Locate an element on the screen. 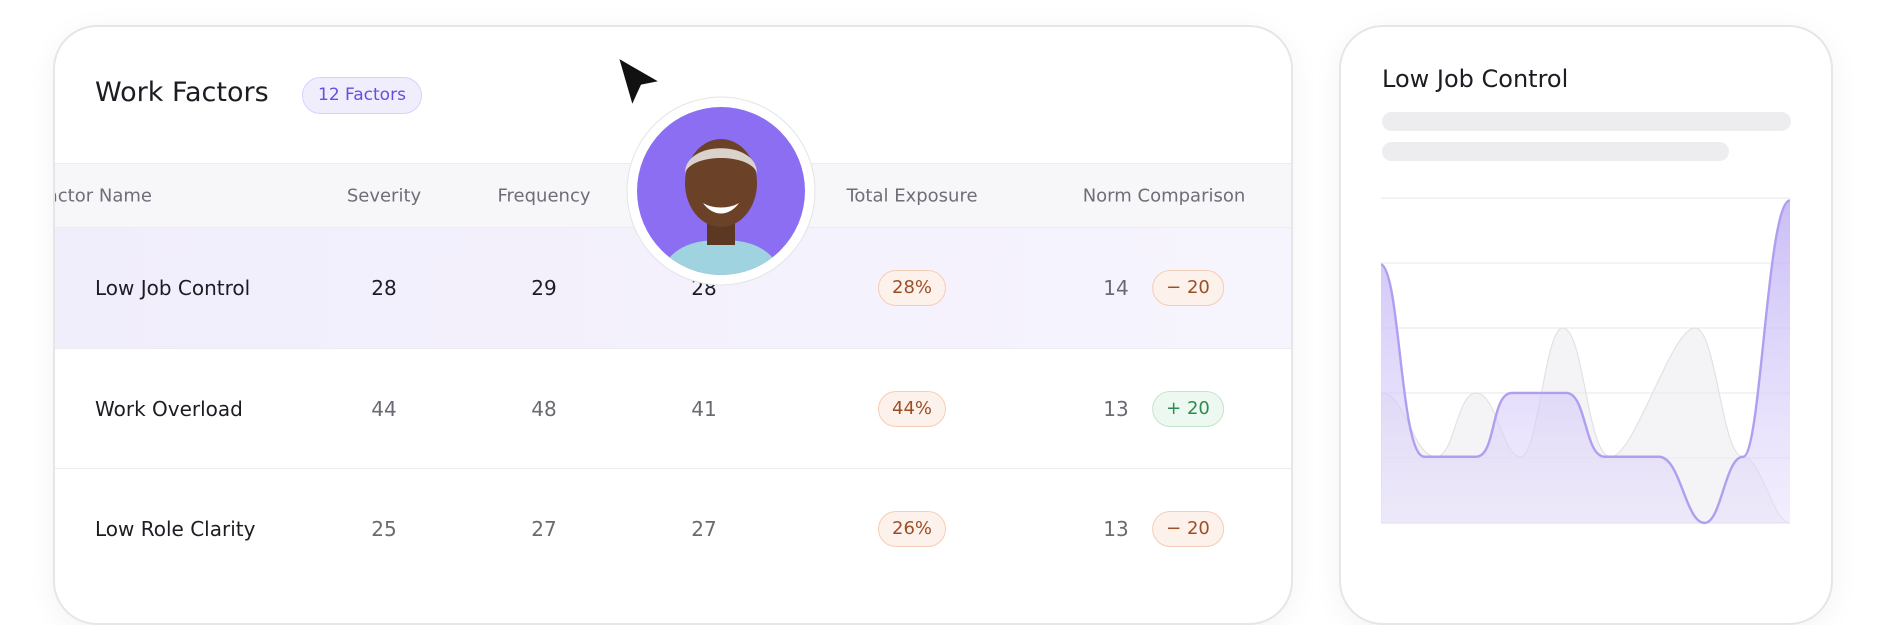 This screenshot has height=625, width=1885. factor-name: Work Overload is located at coordinates (169, 409).